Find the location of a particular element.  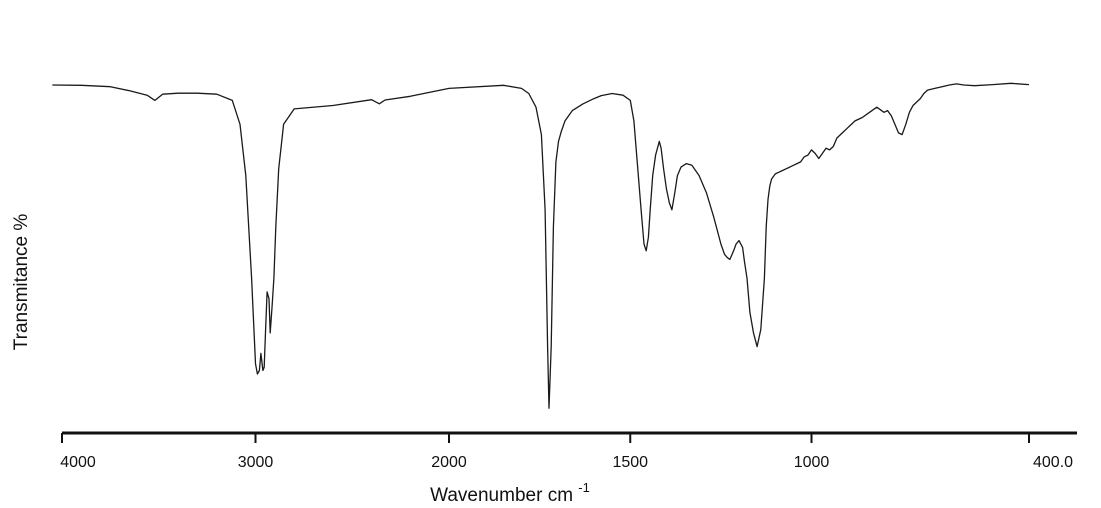

x-tick-label: 4000 is located at coordinates (78, 462).